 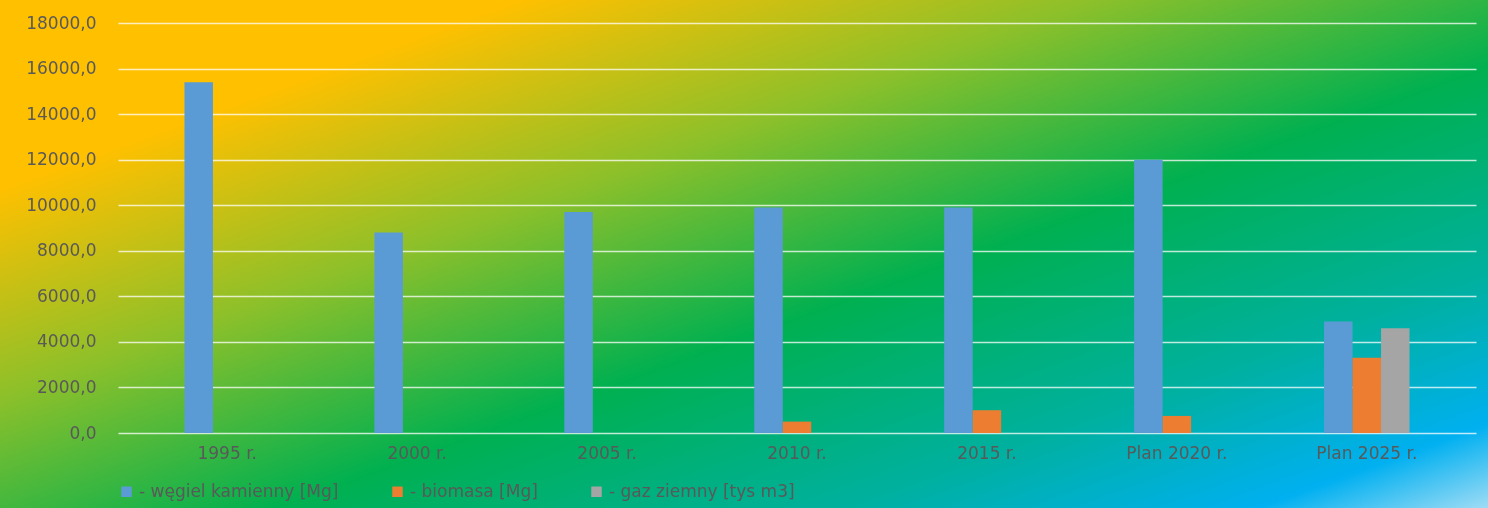 I want to click on y-tick-label: 10000,0, so click(x=61, y=204).